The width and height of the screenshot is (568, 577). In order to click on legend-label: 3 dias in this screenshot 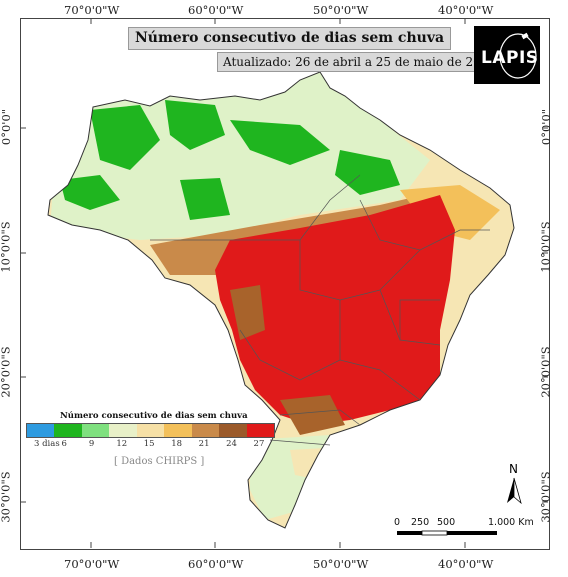, I will do `click(47, 444)`.